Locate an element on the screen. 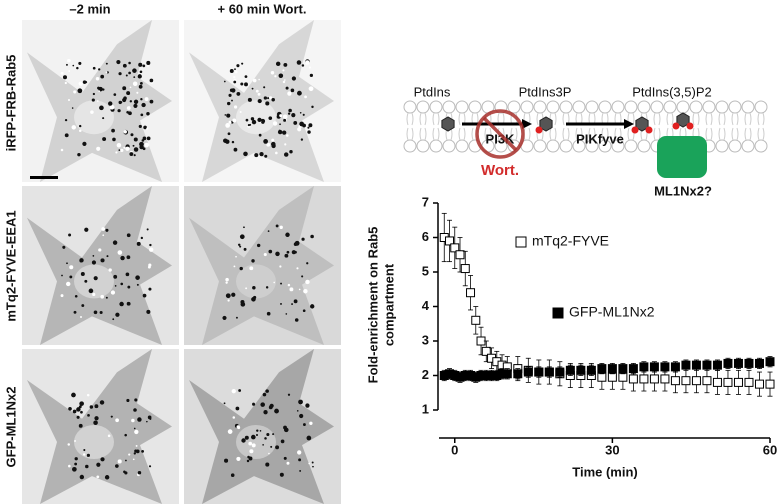  nucleus is located at coordinates (94, 117).